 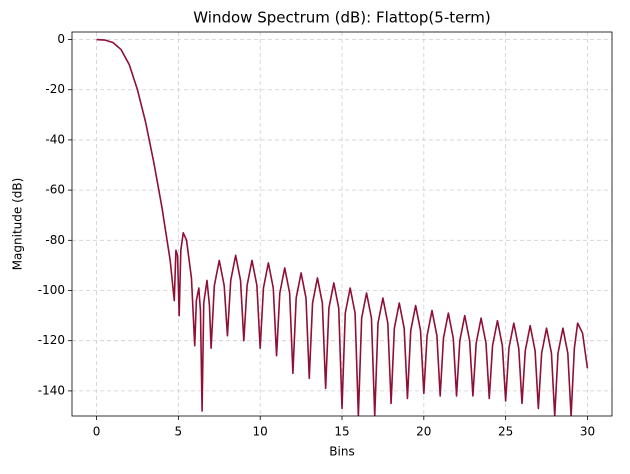 What do you see at coordinates (51, 290) in the screenshot?
I see `y-tick-label: -100` at bounding box center [51, 290].